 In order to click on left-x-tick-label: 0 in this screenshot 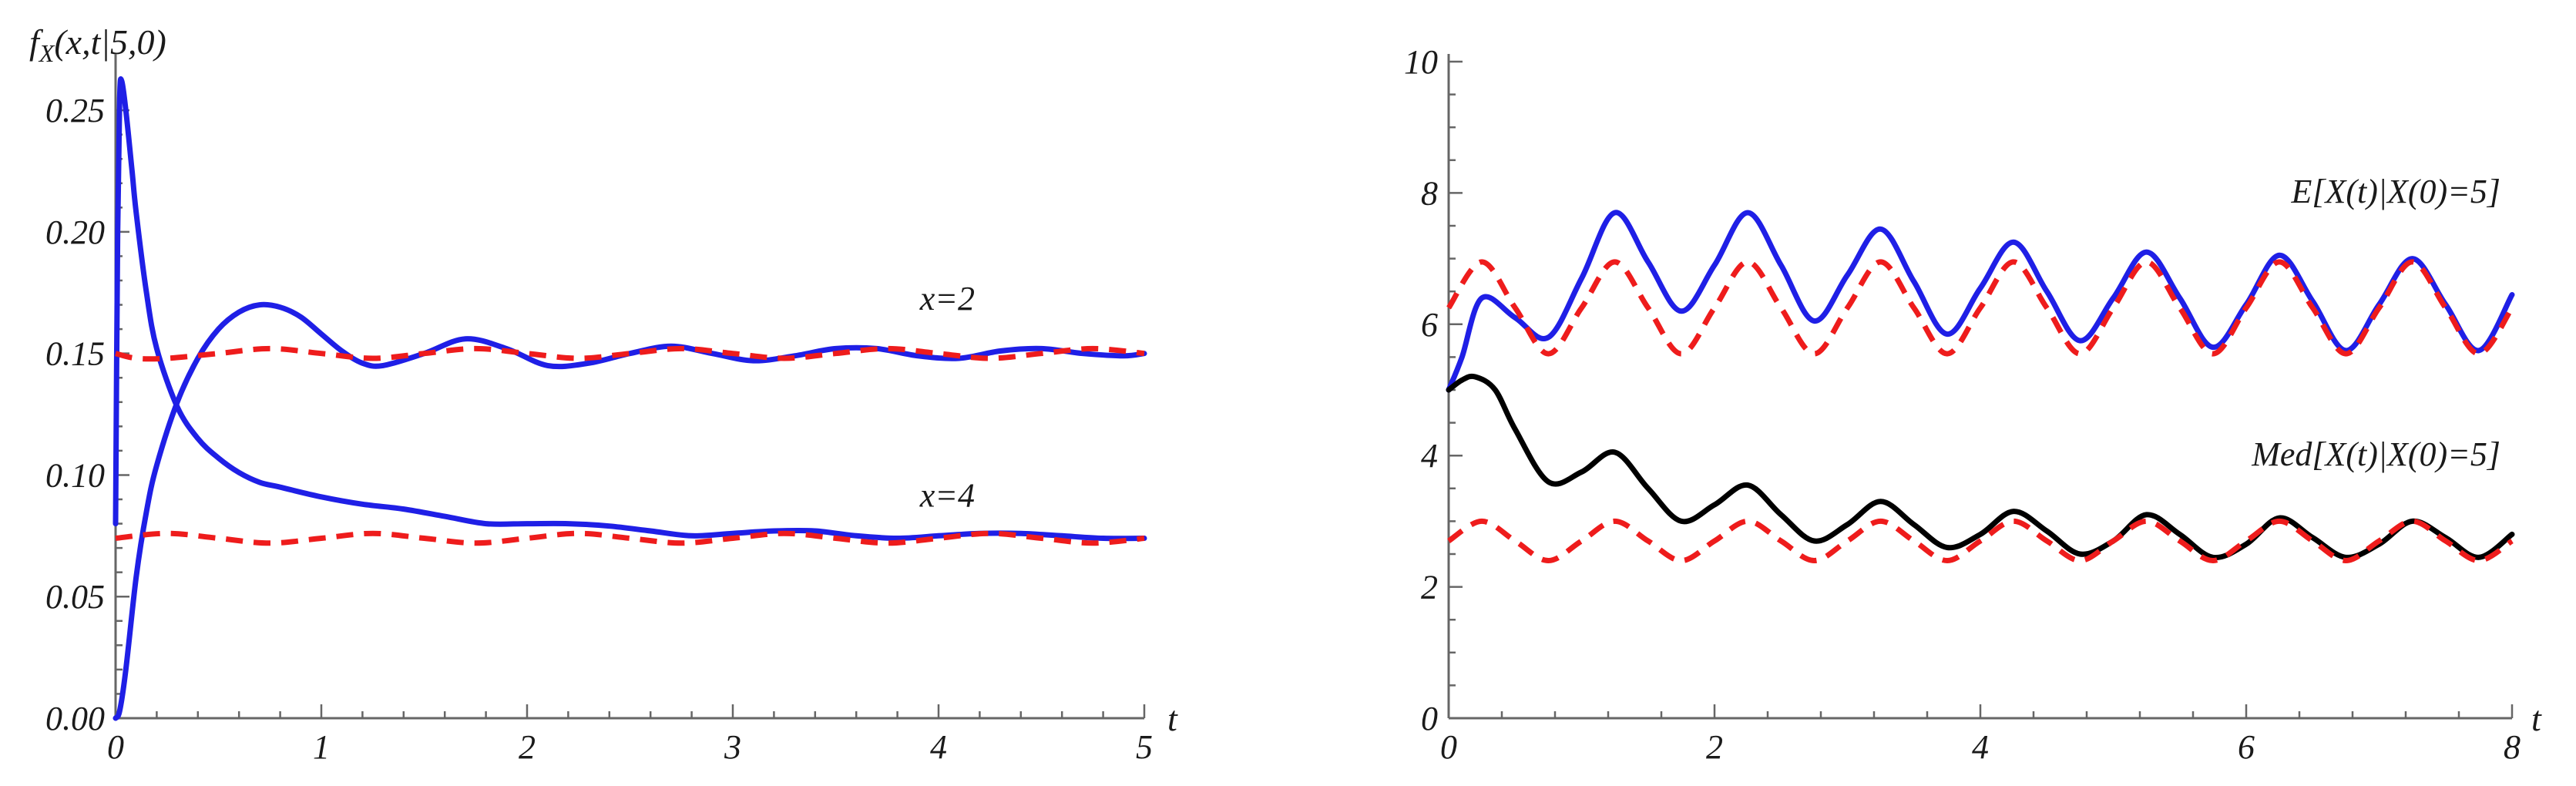, I will do `click(115, 747)`.